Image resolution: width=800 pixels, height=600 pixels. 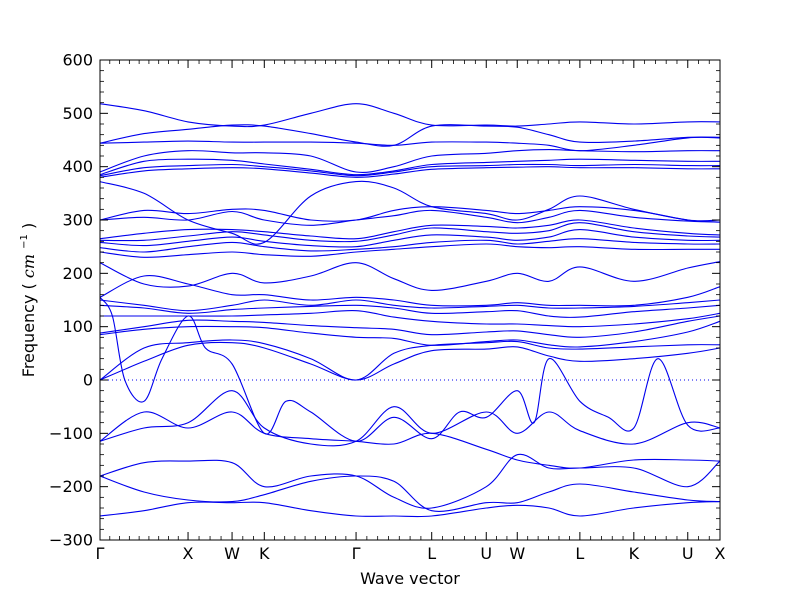 I want to click on y-axis-label-unit-close: ), so click(x=28, y=226).